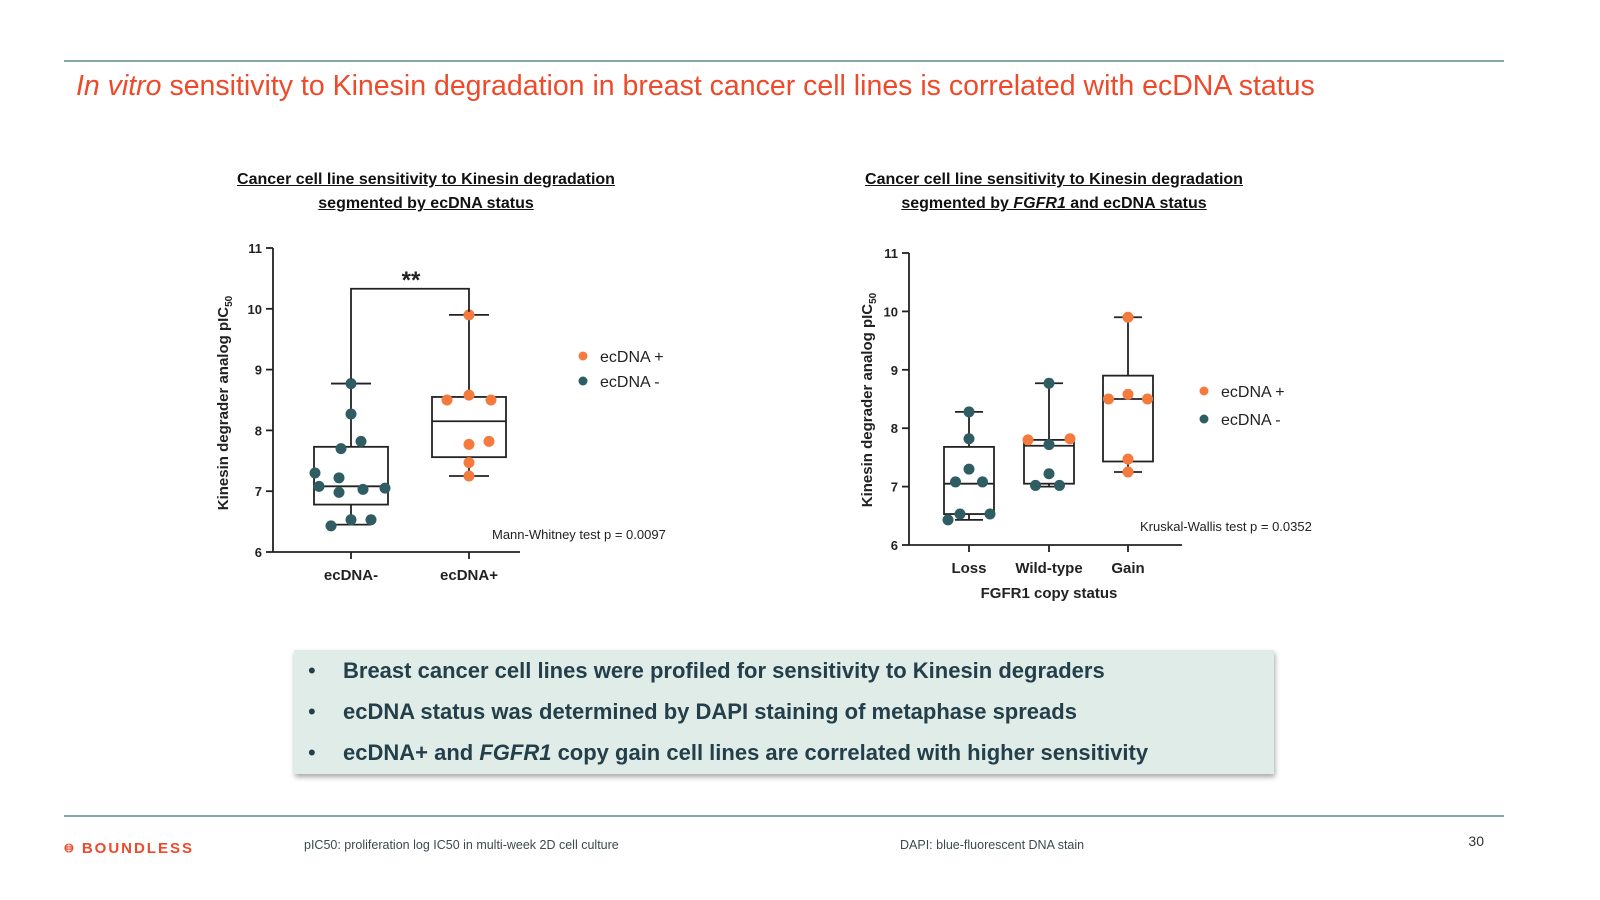 This screenshot has width=1600, height=900. I want to click on chart2-y-tick-label: 9, so click(894, 370).